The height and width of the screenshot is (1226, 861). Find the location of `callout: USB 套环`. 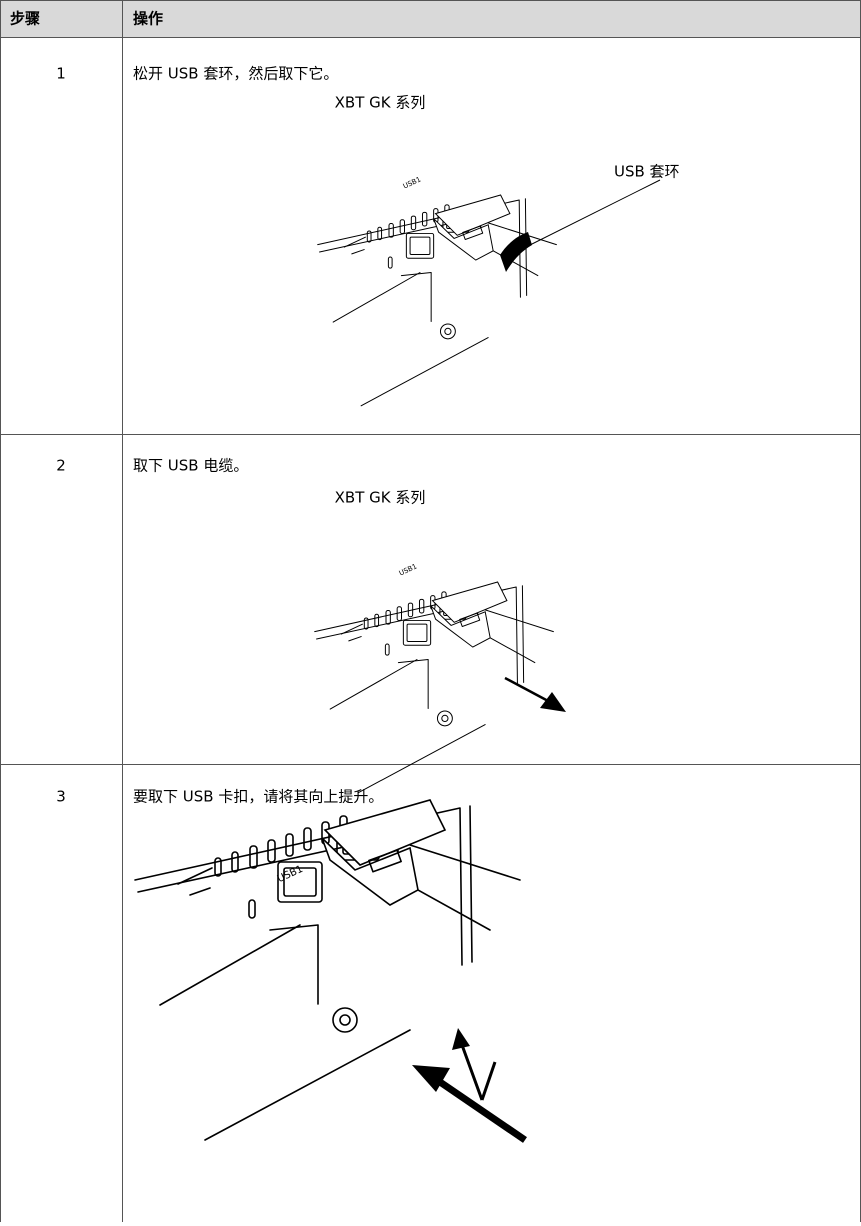

callout: USB 套环 is located at coordinates (647, 172).